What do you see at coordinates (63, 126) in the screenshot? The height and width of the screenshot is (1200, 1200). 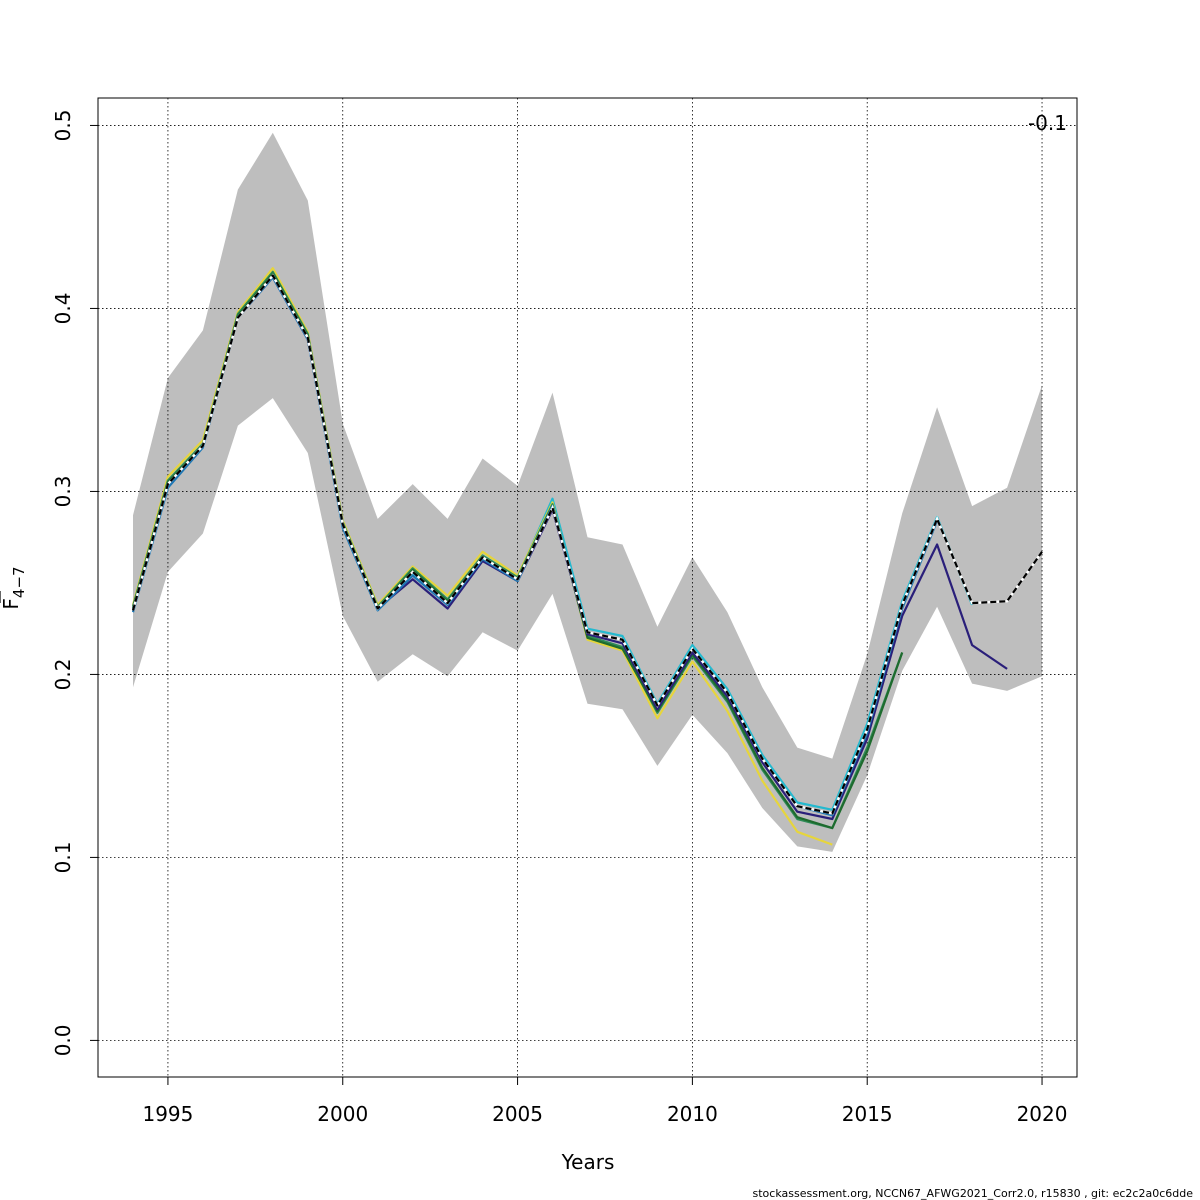 I see `y-tick-label: 0.5` at bounding box center [63, 126].